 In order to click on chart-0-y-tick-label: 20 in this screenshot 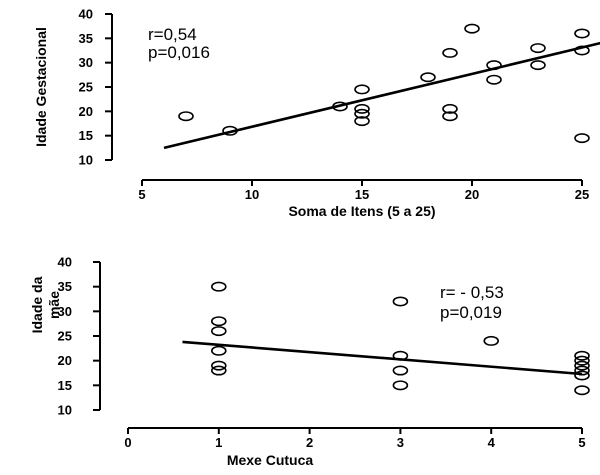, I will do `click(86, 111)`.